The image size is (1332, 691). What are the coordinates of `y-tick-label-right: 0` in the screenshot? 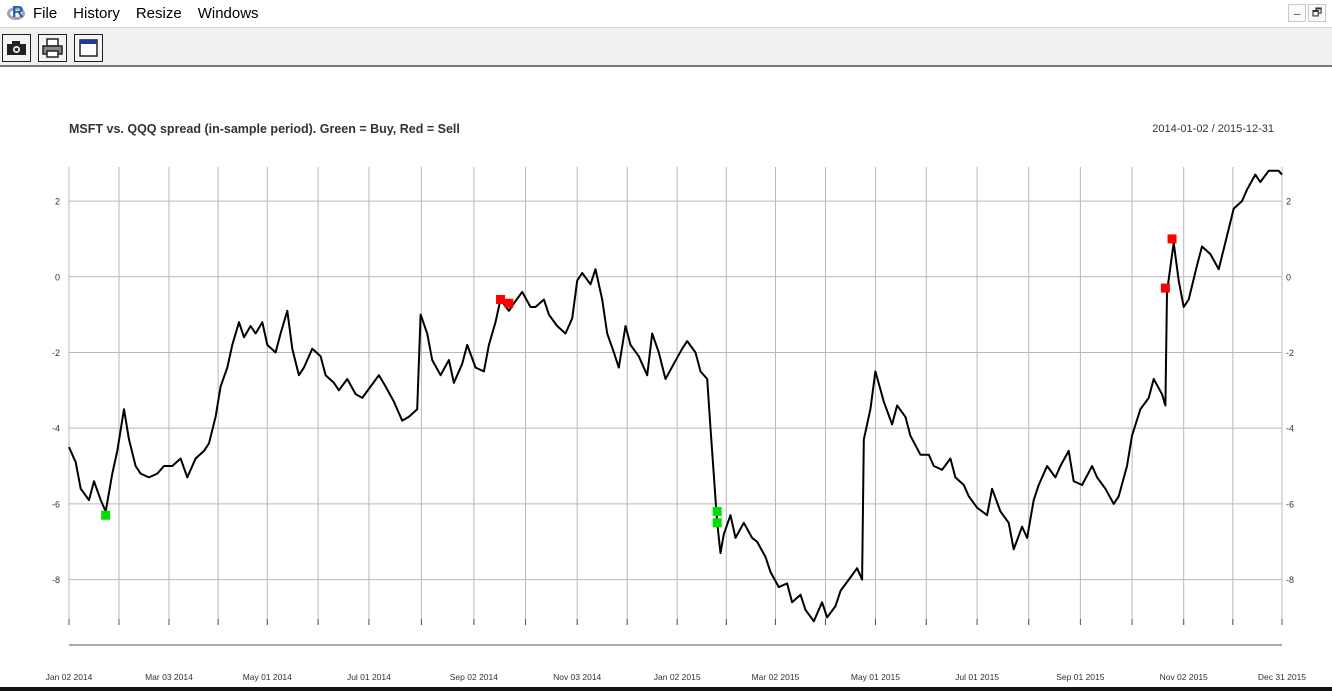 It's located at (1288, 277).